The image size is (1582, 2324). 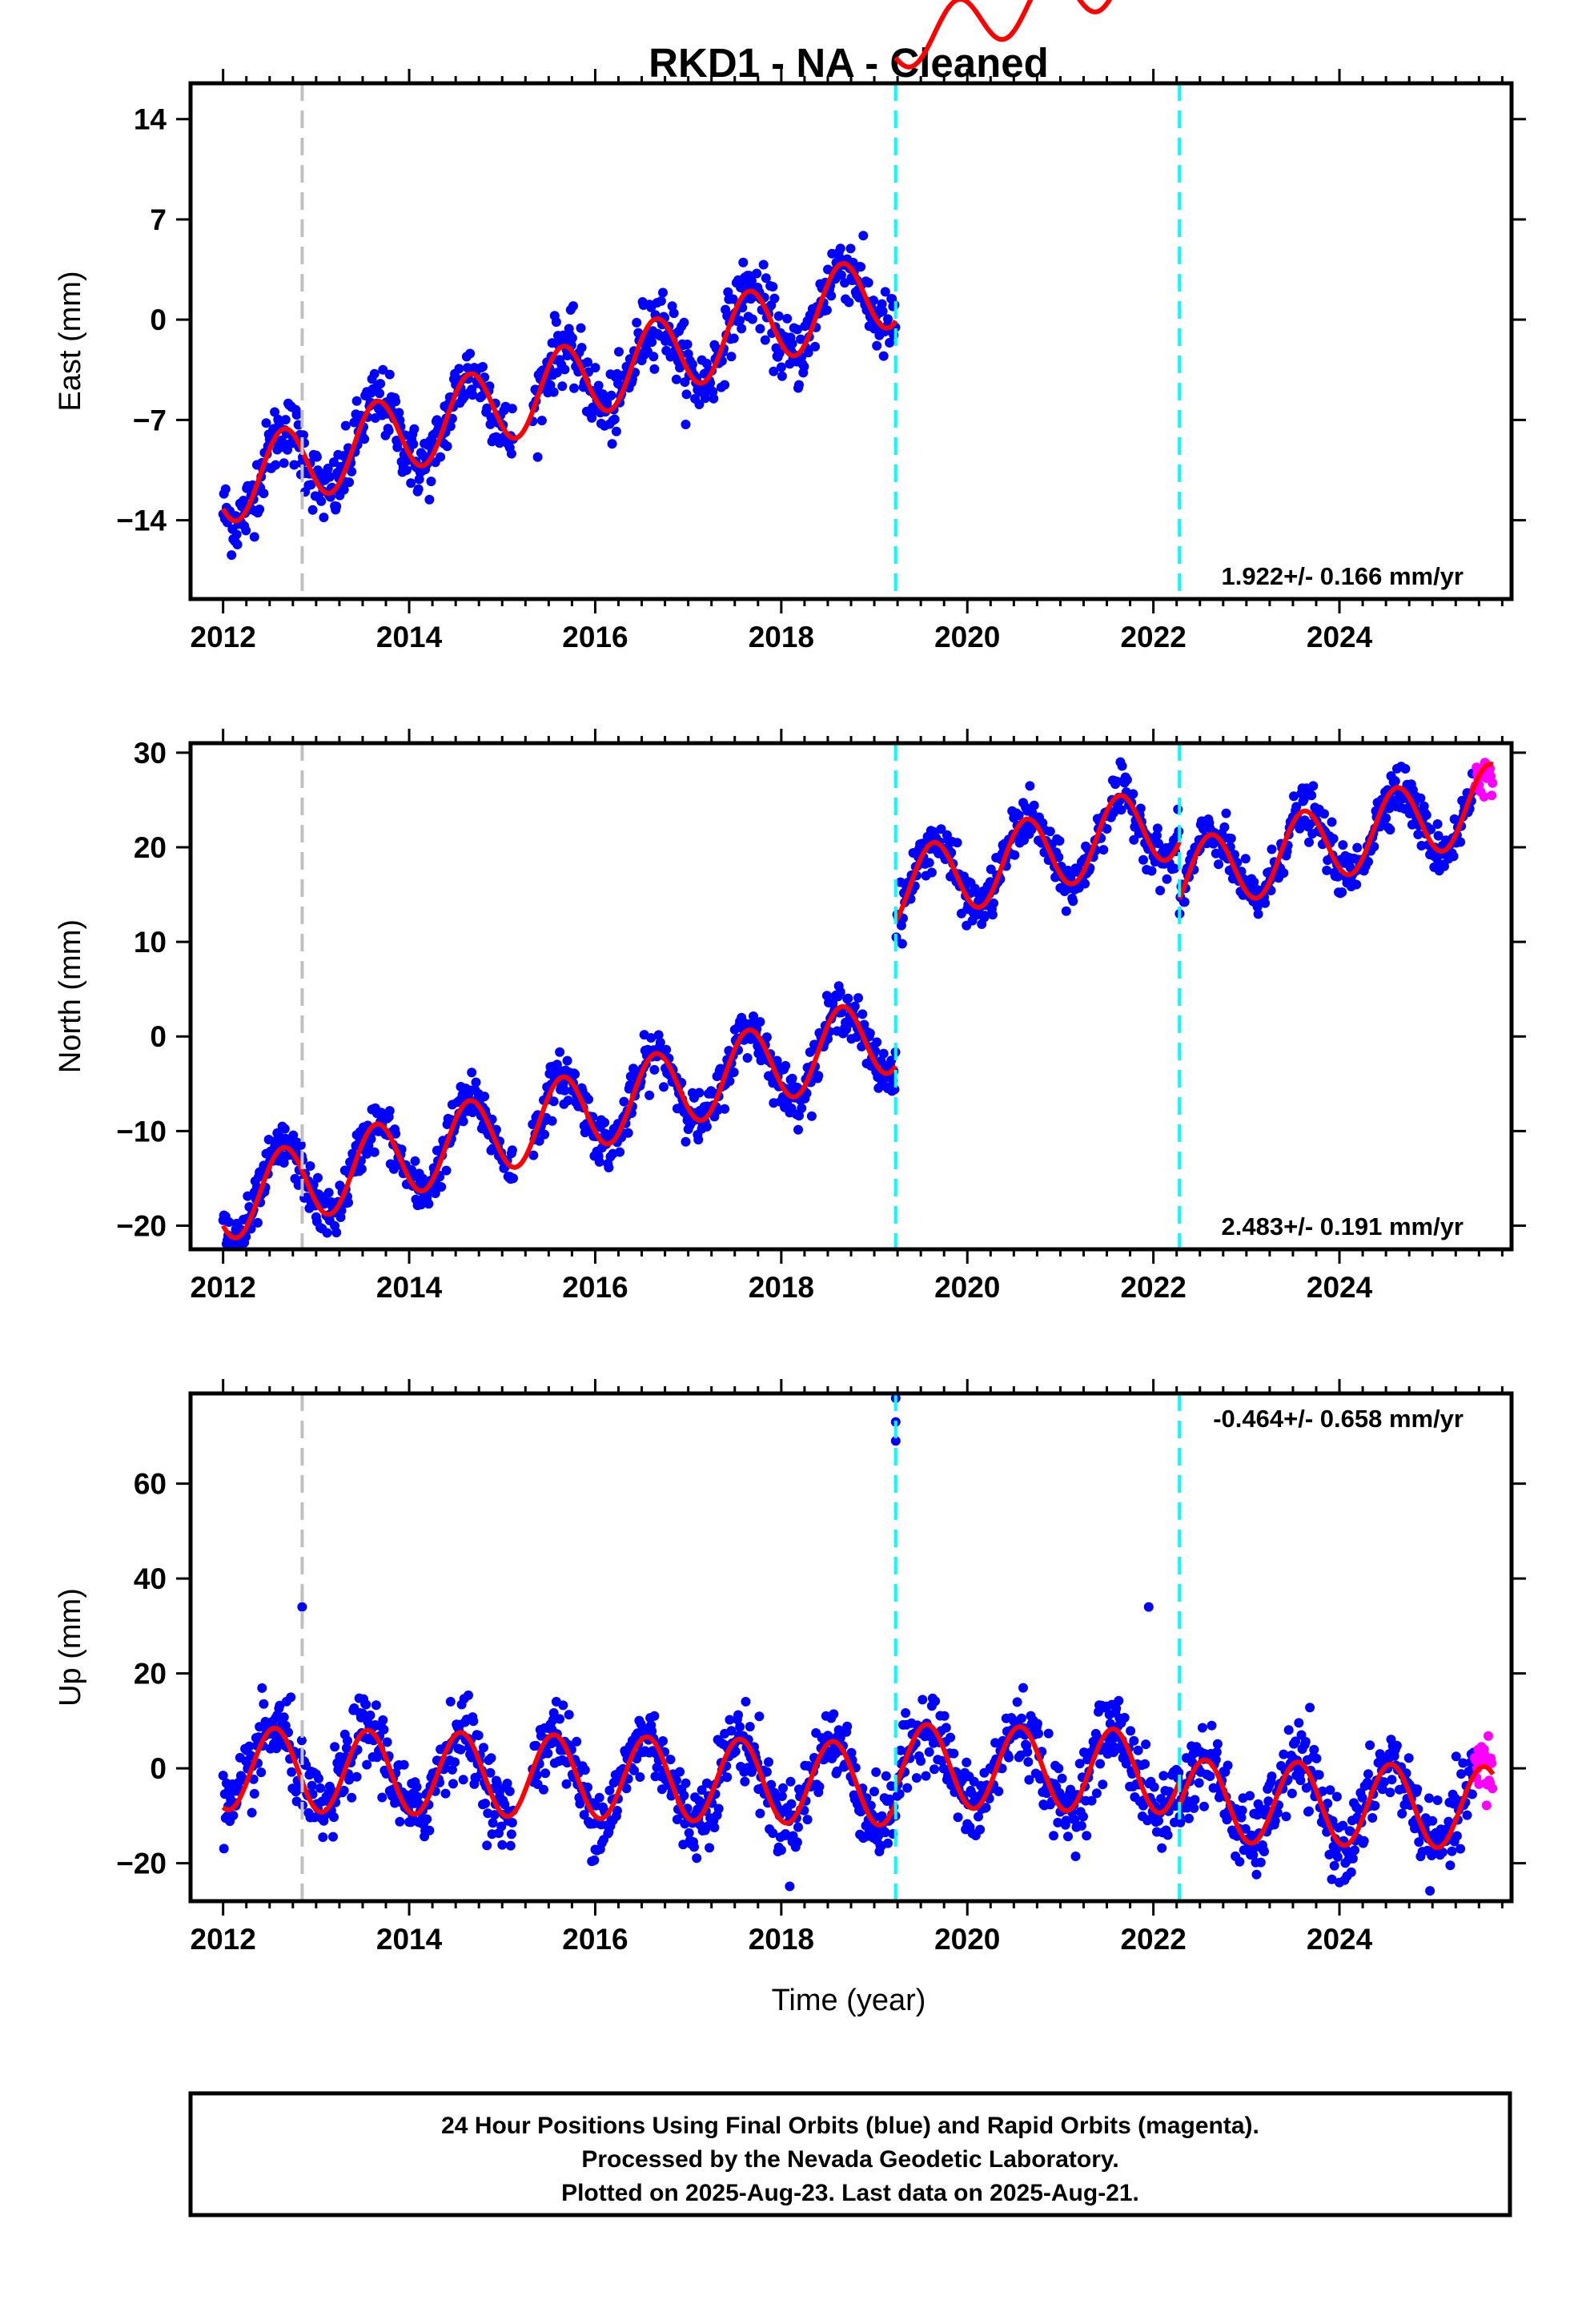 I want to click on y-tick-label: 10, so click(x=151, y=942).